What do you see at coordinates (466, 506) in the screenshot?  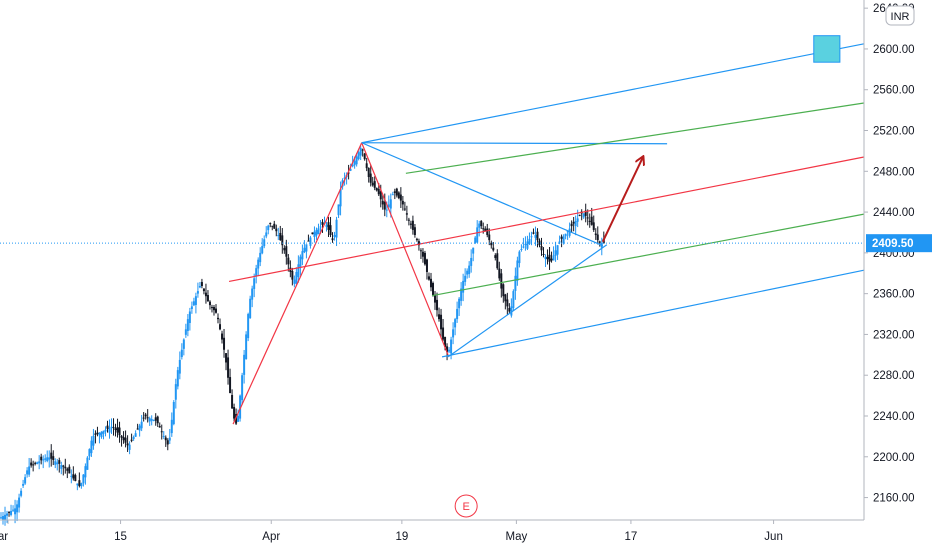 I see `earnings-event-icon` at bounding box center [466, 506].